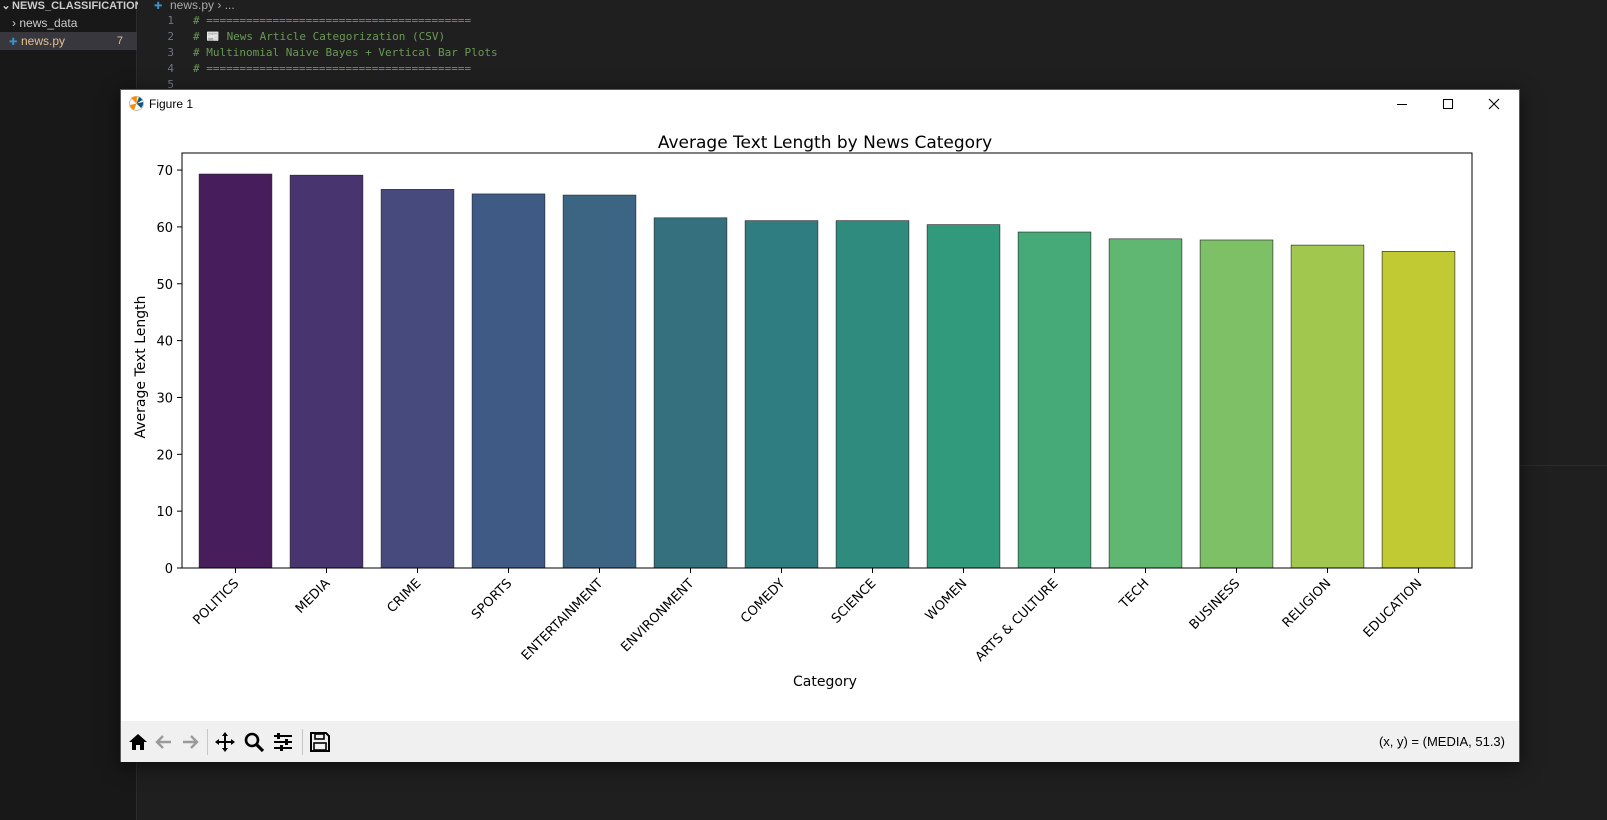 The width and height of the screenshot is (1607, 820). I want to click on bar-entertainment, so click(599, 381).